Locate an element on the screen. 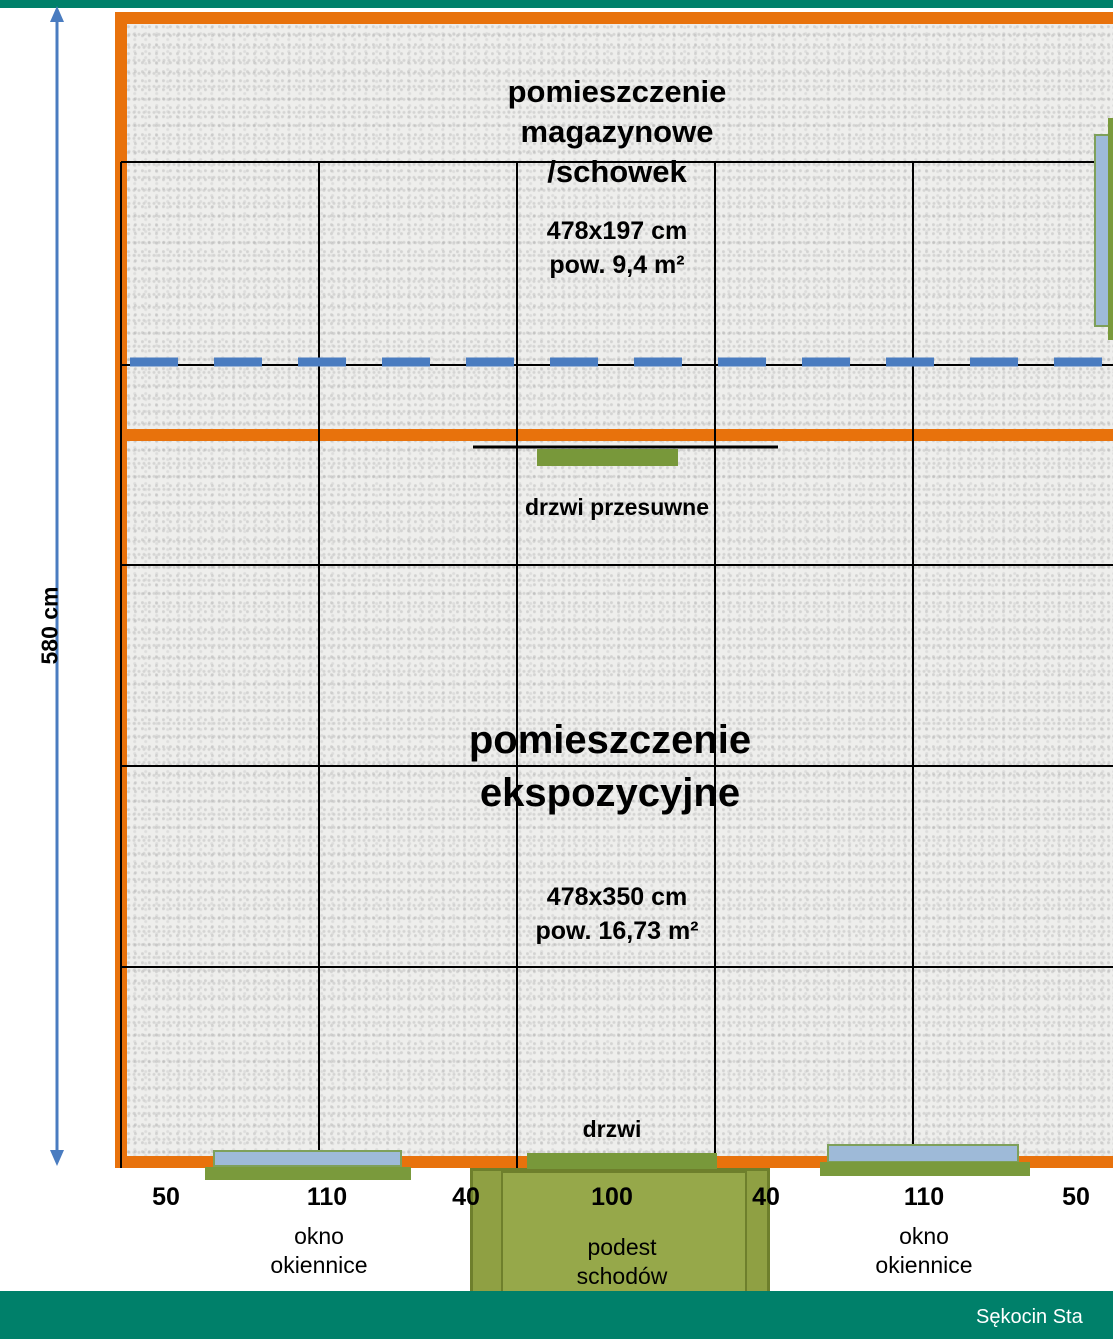 Image resolution: width=1113 pixels, height=1339 pixels. exhibition-room-title-line2: ekspozycyjne is located at coordinates (610, 793).